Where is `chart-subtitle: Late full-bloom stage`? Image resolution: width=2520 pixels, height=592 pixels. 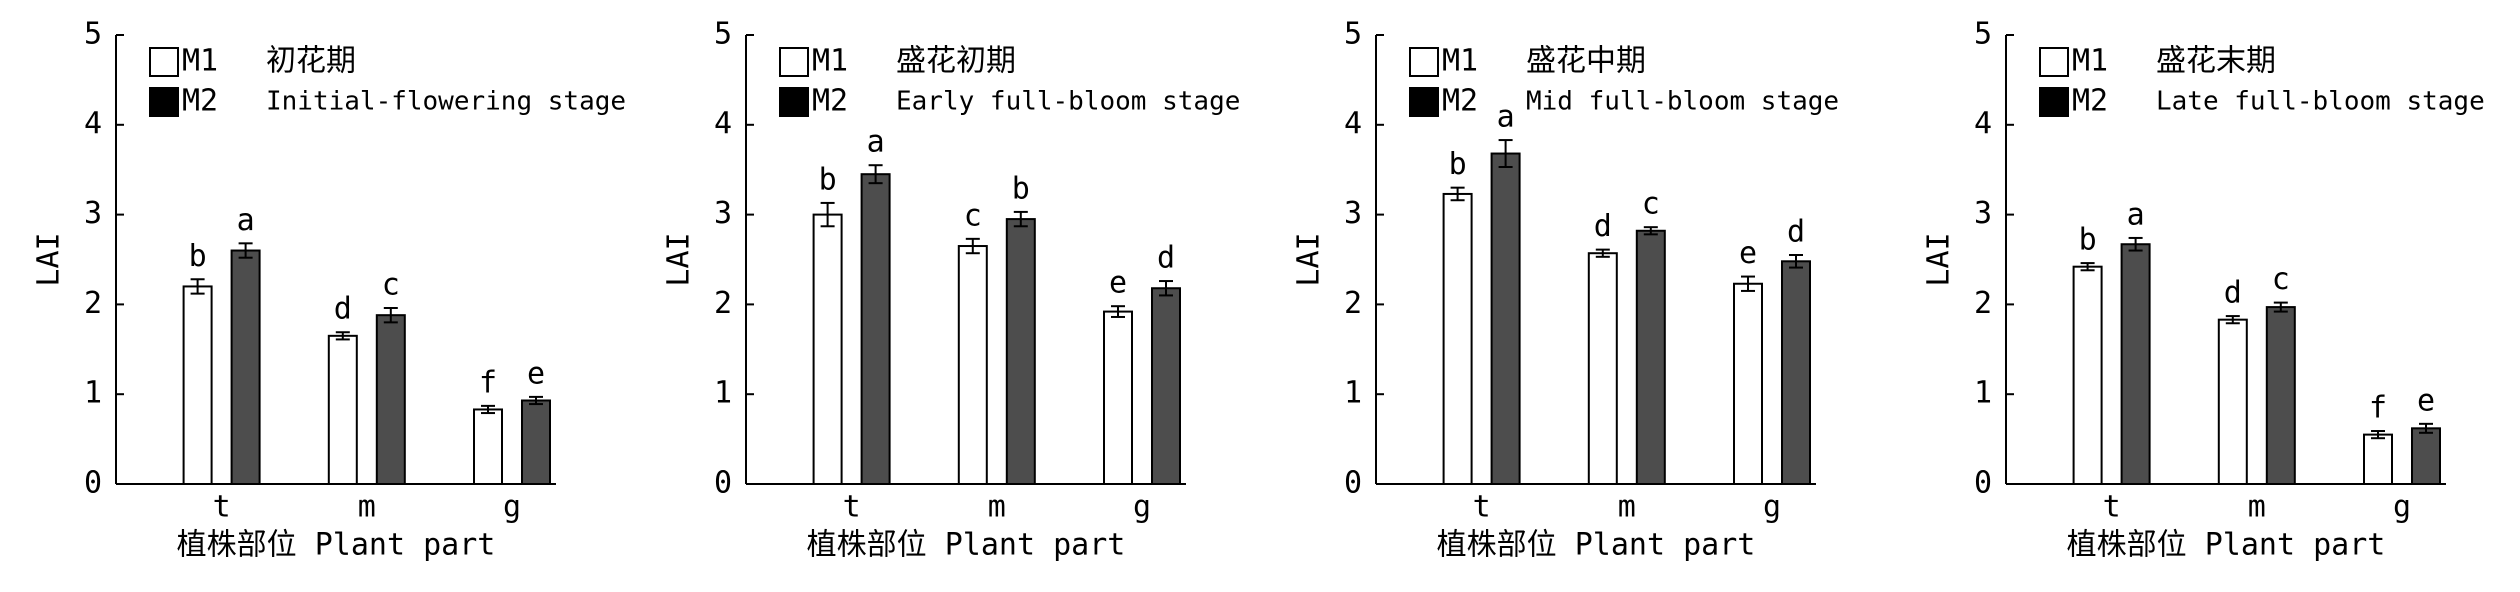
chart-subtitle: Late full-bloom stage is located at coordinates (2320, 102).